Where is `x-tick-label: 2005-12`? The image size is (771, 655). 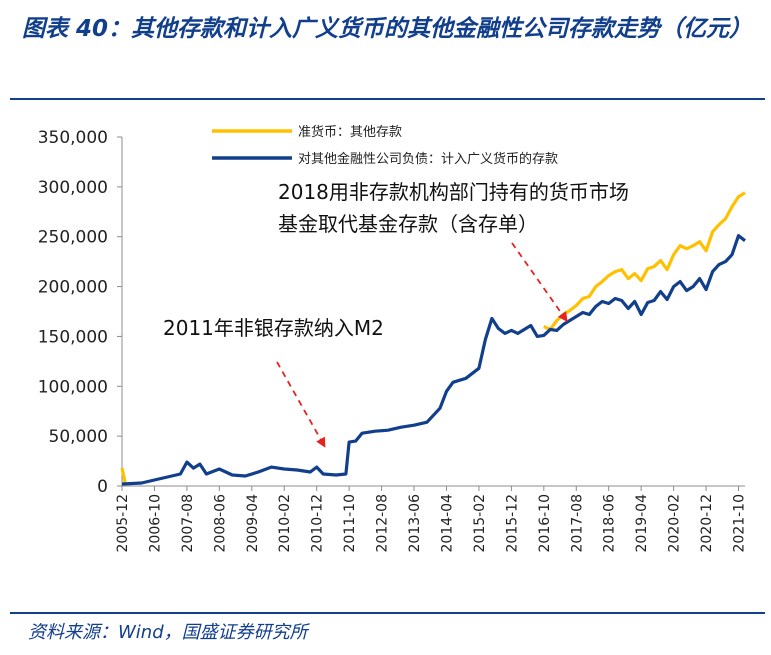
x-tick-label: 2005-12 is located at coordinates (123, 523).